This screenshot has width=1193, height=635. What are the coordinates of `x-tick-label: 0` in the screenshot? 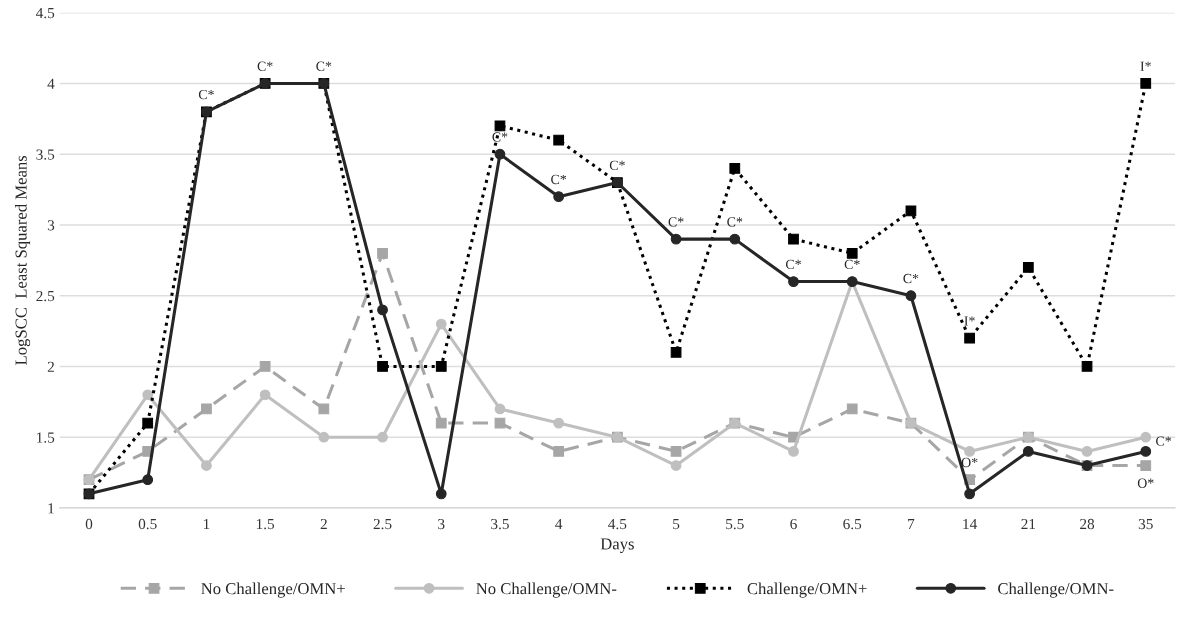 It's located at (89, 524).